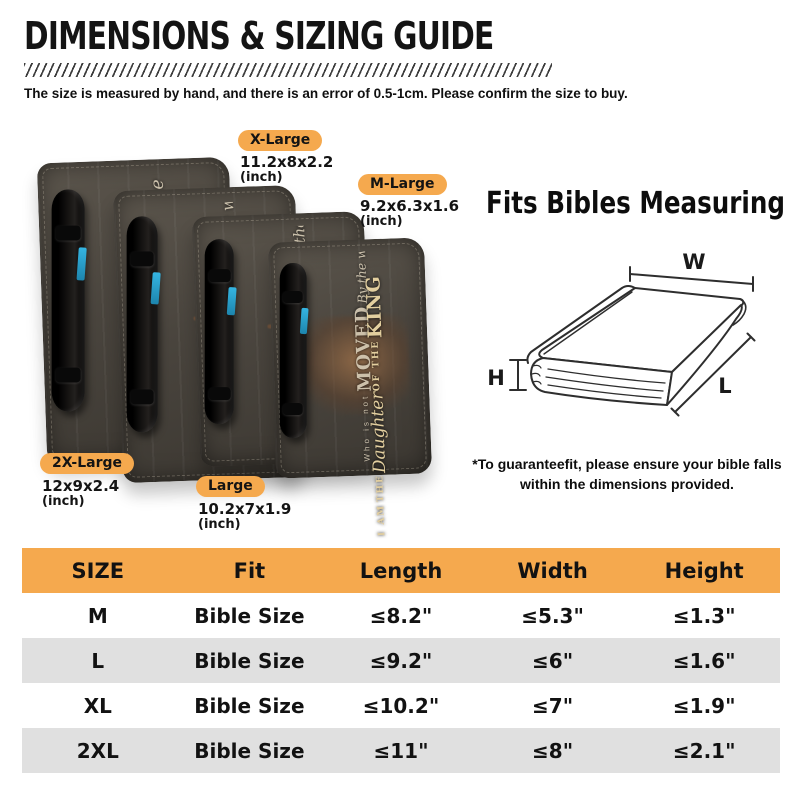  I want to click on table-row-xl: XL Bible Size ≤10.2" ≤7" ≤1.9", so click(401, 705).